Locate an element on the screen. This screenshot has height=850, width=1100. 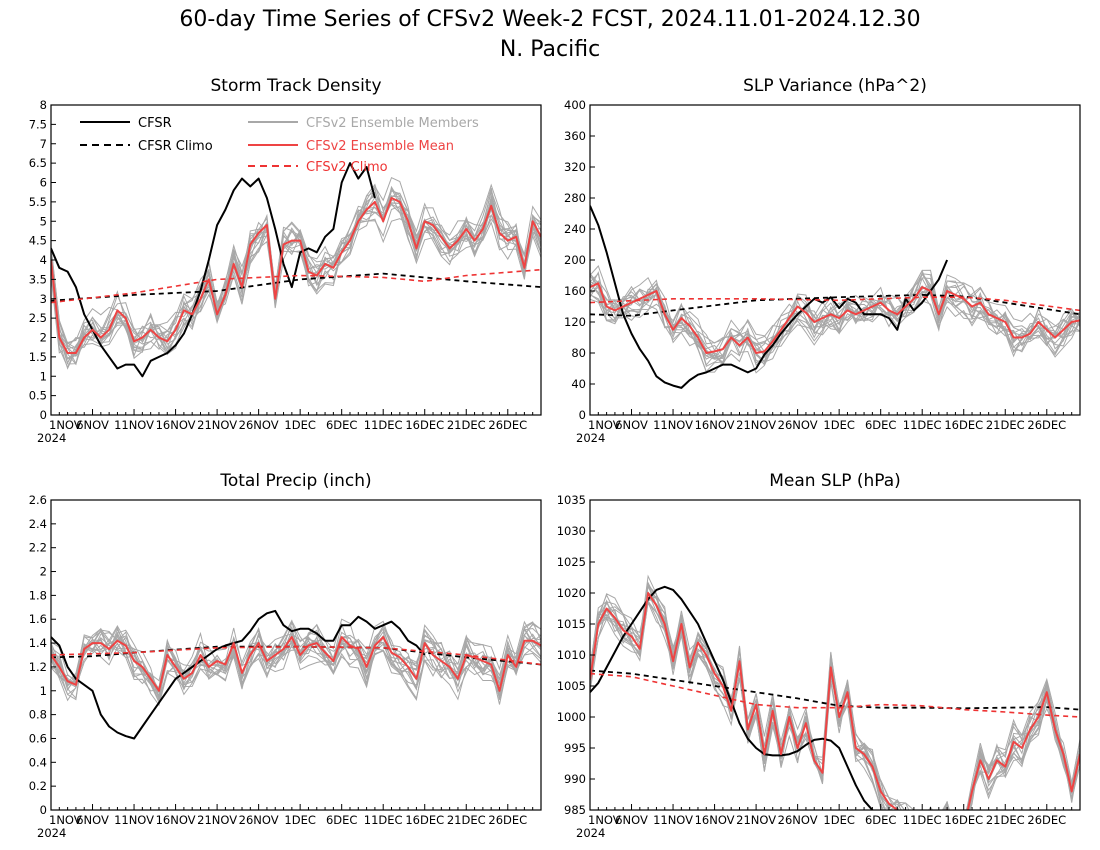
total-precip-cfsv2-climo-line is located at coordinates (296, 655).